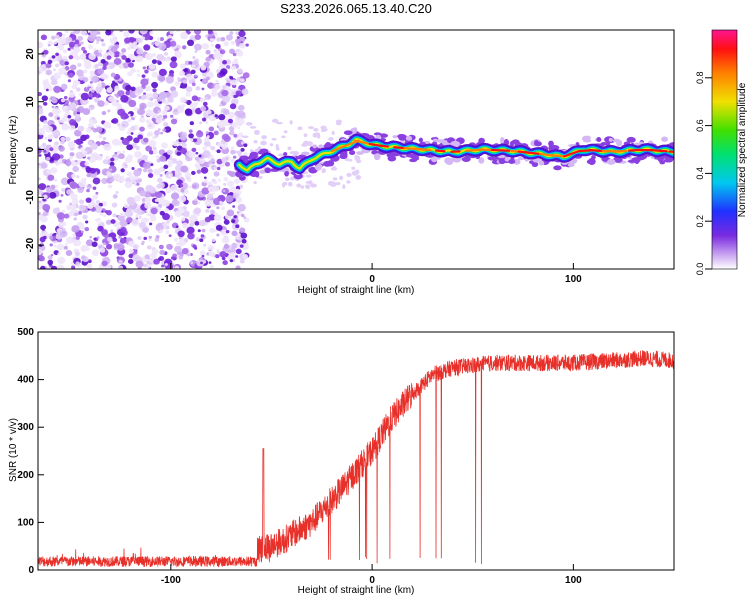 This screenshot has height=600, width=750. Describe the element at coordinates (700, 221) in the screenshot. I see `colorbar-tick-label: 0.2` at that location.